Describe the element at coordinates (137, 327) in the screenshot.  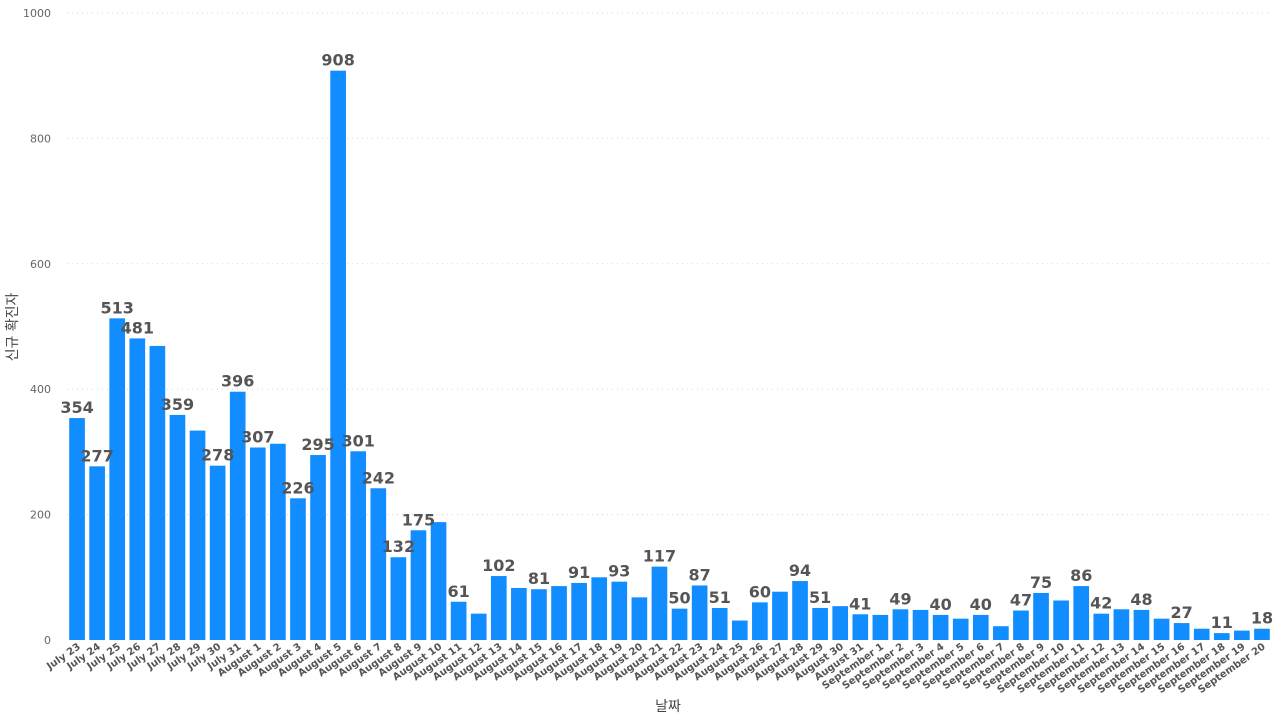
I see `data-label: 481` at that location.